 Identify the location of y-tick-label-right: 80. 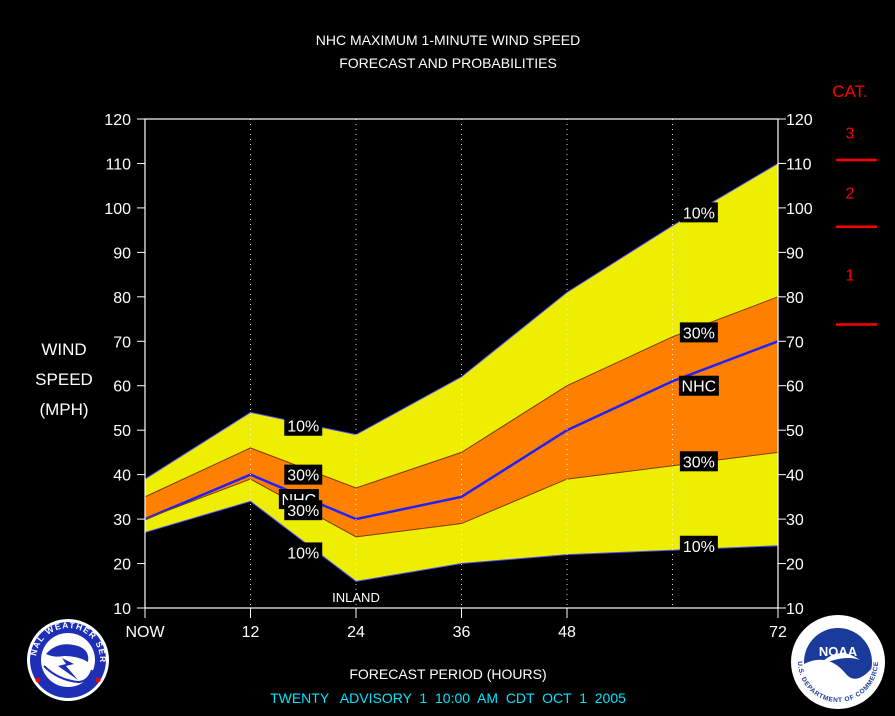
(795, 298).